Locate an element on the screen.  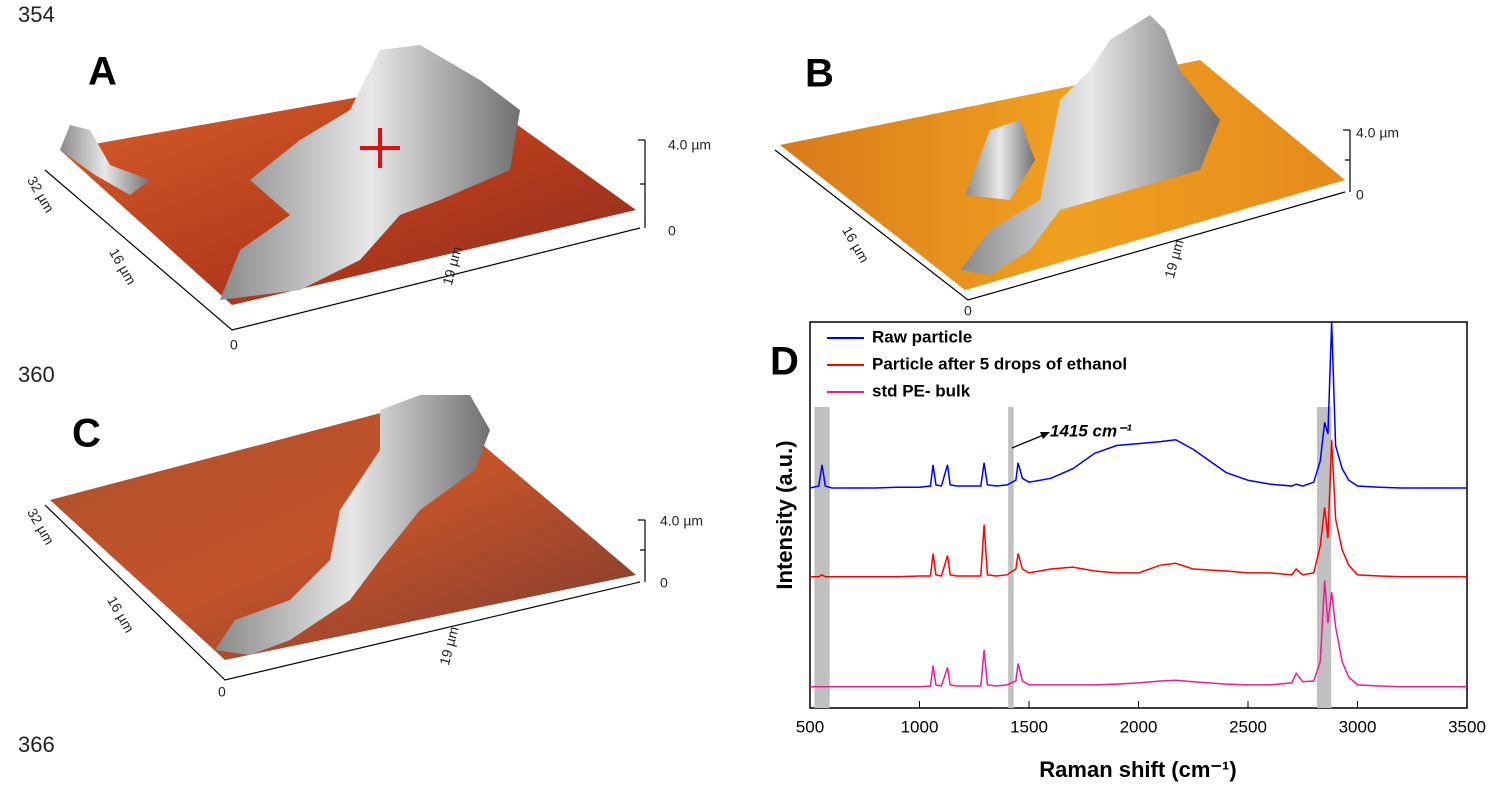
axis-label: 32 µm is located at coordinates (40, 194).